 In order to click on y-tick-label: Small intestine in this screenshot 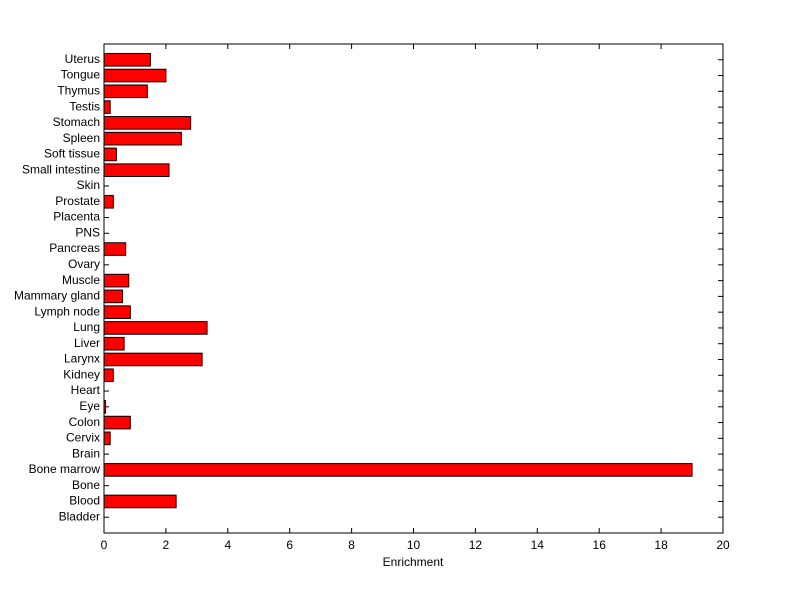, I will do `click(61, 169)`.